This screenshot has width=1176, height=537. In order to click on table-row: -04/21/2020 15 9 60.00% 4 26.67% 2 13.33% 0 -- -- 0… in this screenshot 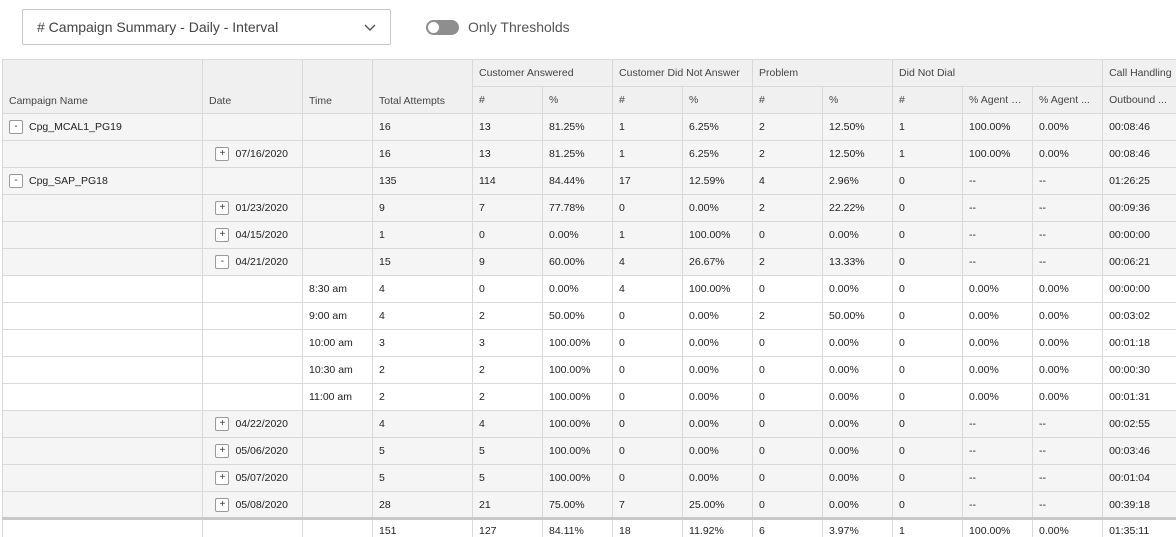, I will do `click(589, 262)`.